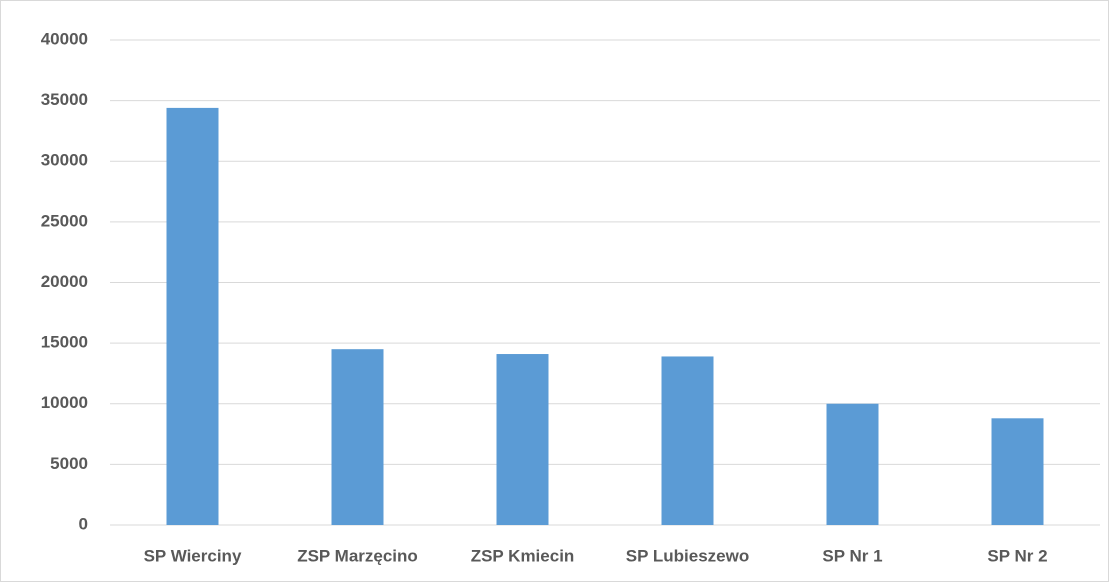 The image size is (1110, 583). Describe the element at coordinates (64, 38) in the screenshot. I see `y-tick-label: 40000` at that location.